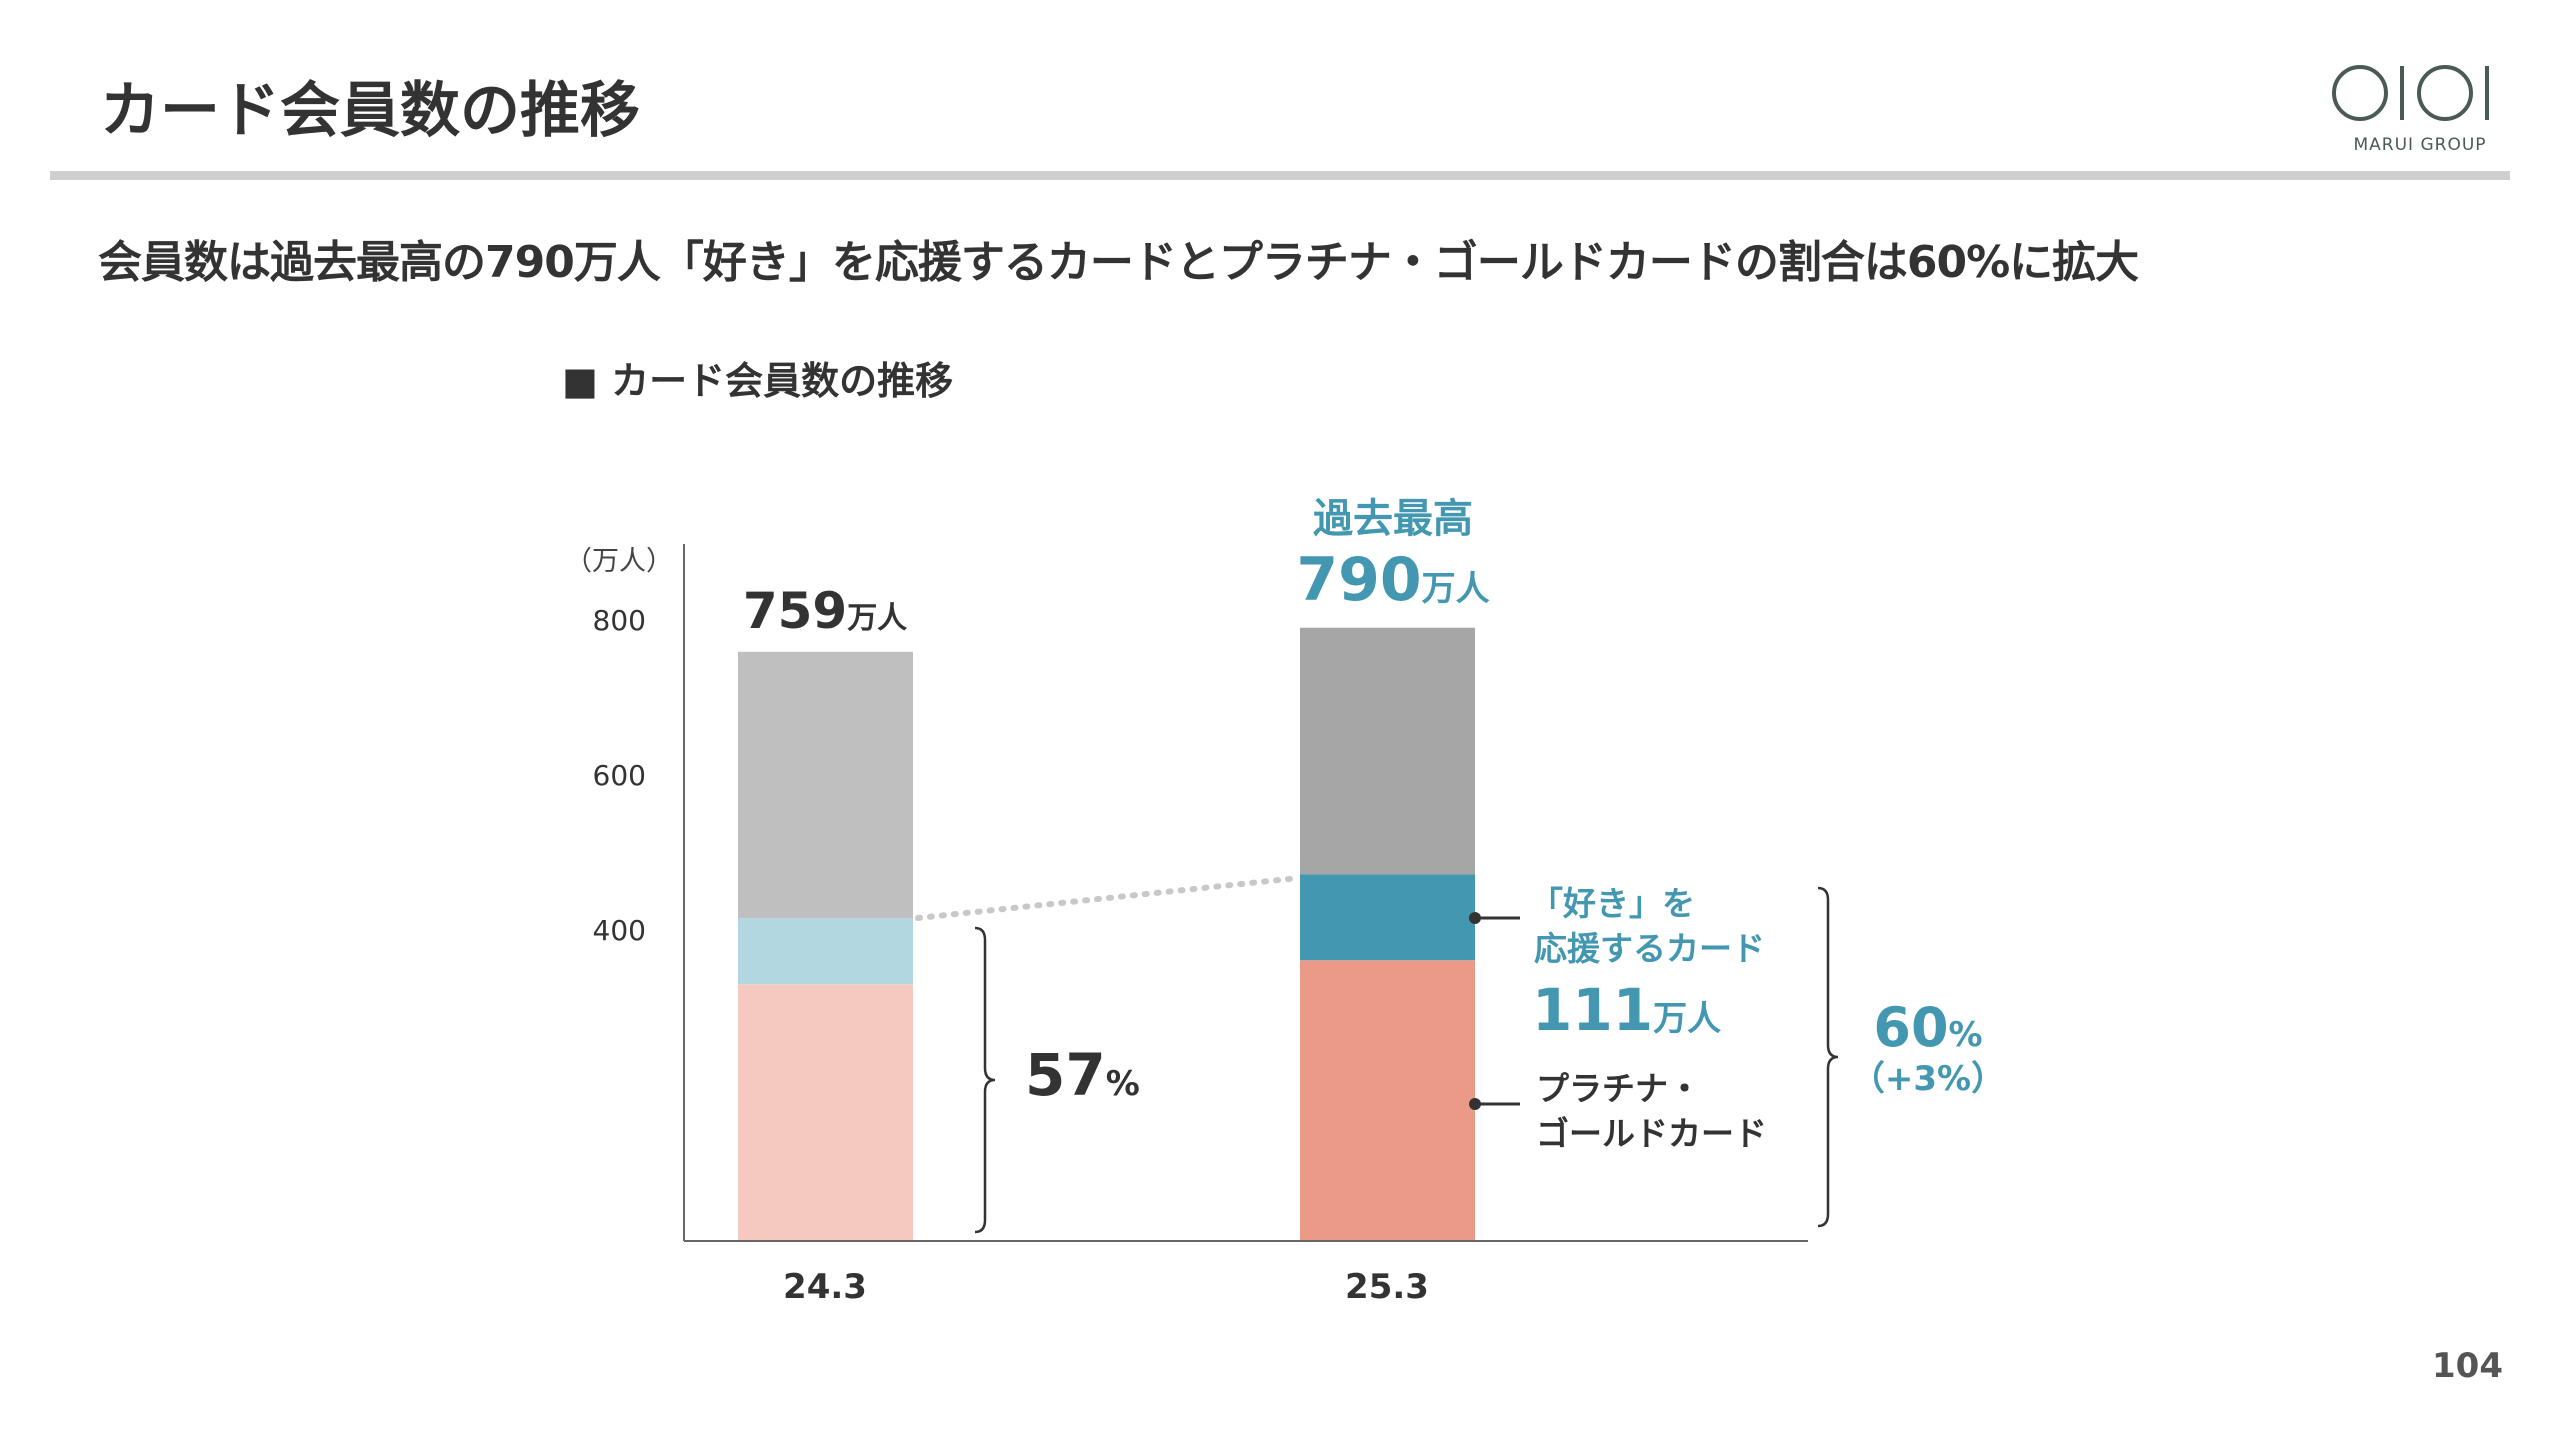 Image resolution: width=2560 pixels, height=1440 pixels. What do you see at coordinates (370, 111) in the screenshot?
I see `page-title: カード会員数の推移` at bounding box center [370, 111].